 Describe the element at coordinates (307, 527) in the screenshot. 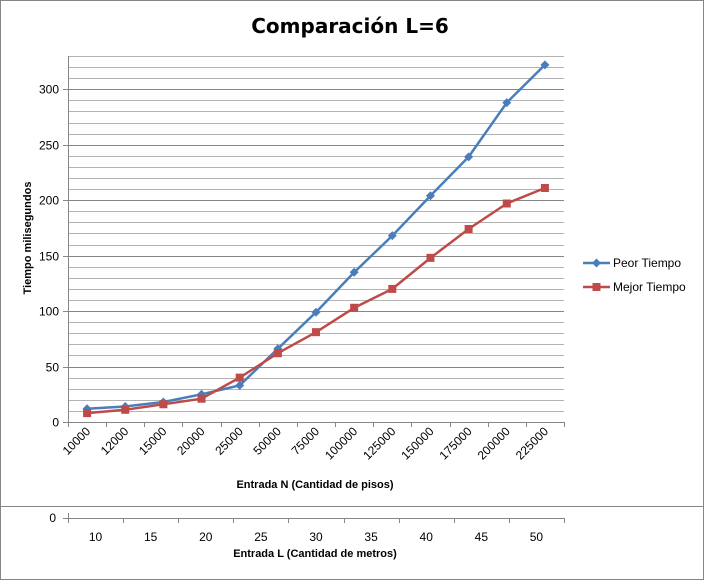

I see `secondary-axis: 0 10 15 20 25 30 35 40 45 50` at that location.